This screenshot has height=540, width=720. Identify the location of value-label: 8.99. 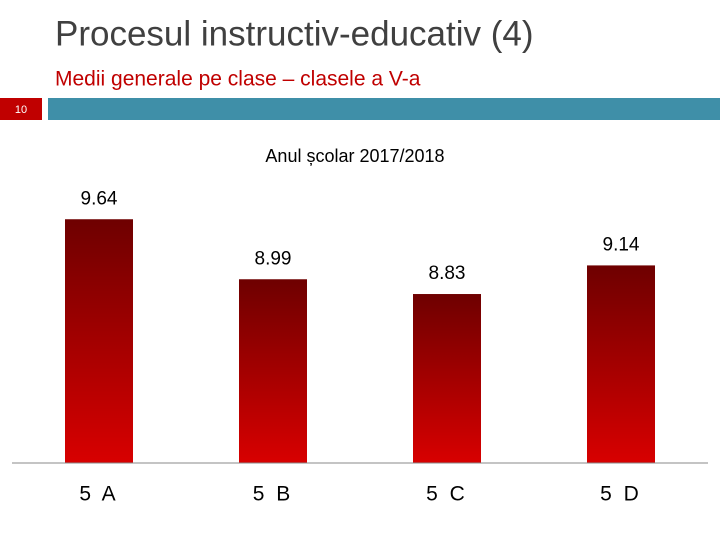
(273, 258).